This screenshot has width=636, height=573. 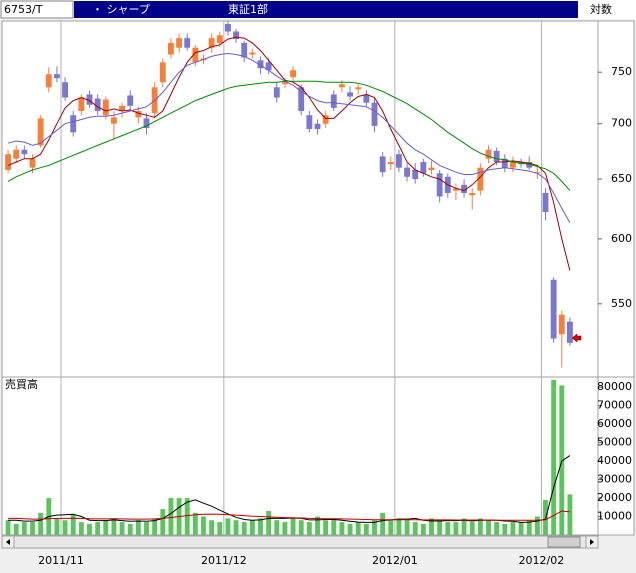 I want to click on scroll-right-icon, so click(x=592, y=542).